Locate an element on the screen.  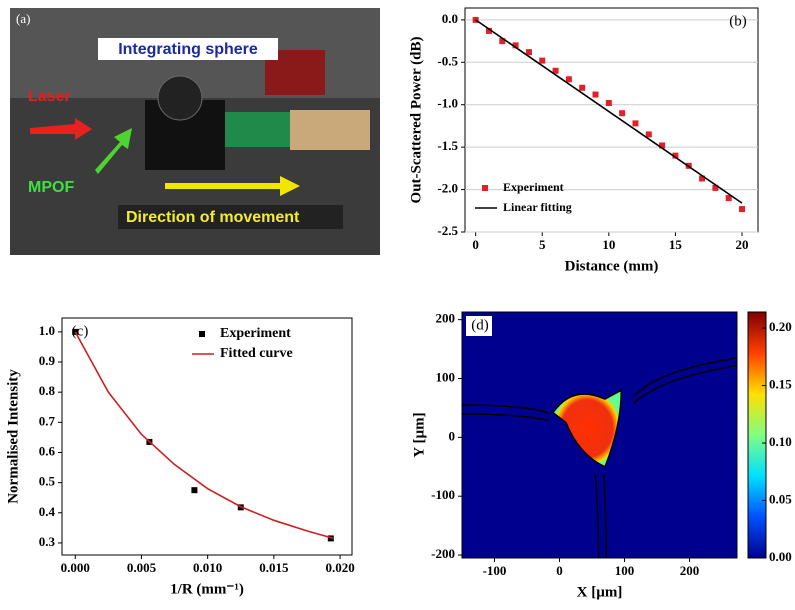
x-tick-label: 0.000 is located at coordinates (75, 567).